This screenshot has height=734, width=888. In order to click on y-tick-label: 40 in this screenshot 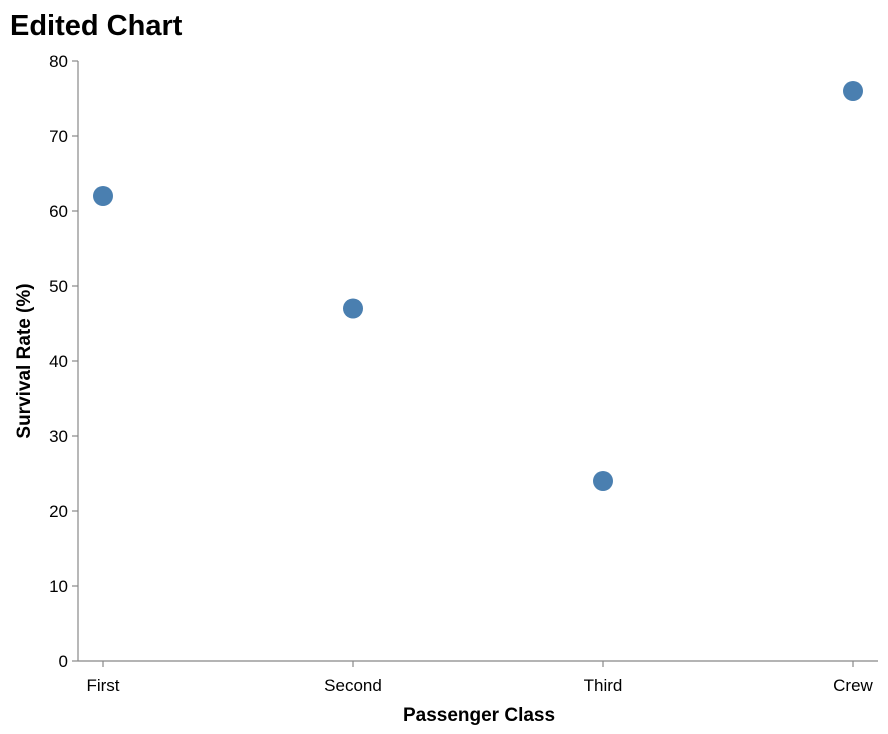, I will do `click(58, 361)`.